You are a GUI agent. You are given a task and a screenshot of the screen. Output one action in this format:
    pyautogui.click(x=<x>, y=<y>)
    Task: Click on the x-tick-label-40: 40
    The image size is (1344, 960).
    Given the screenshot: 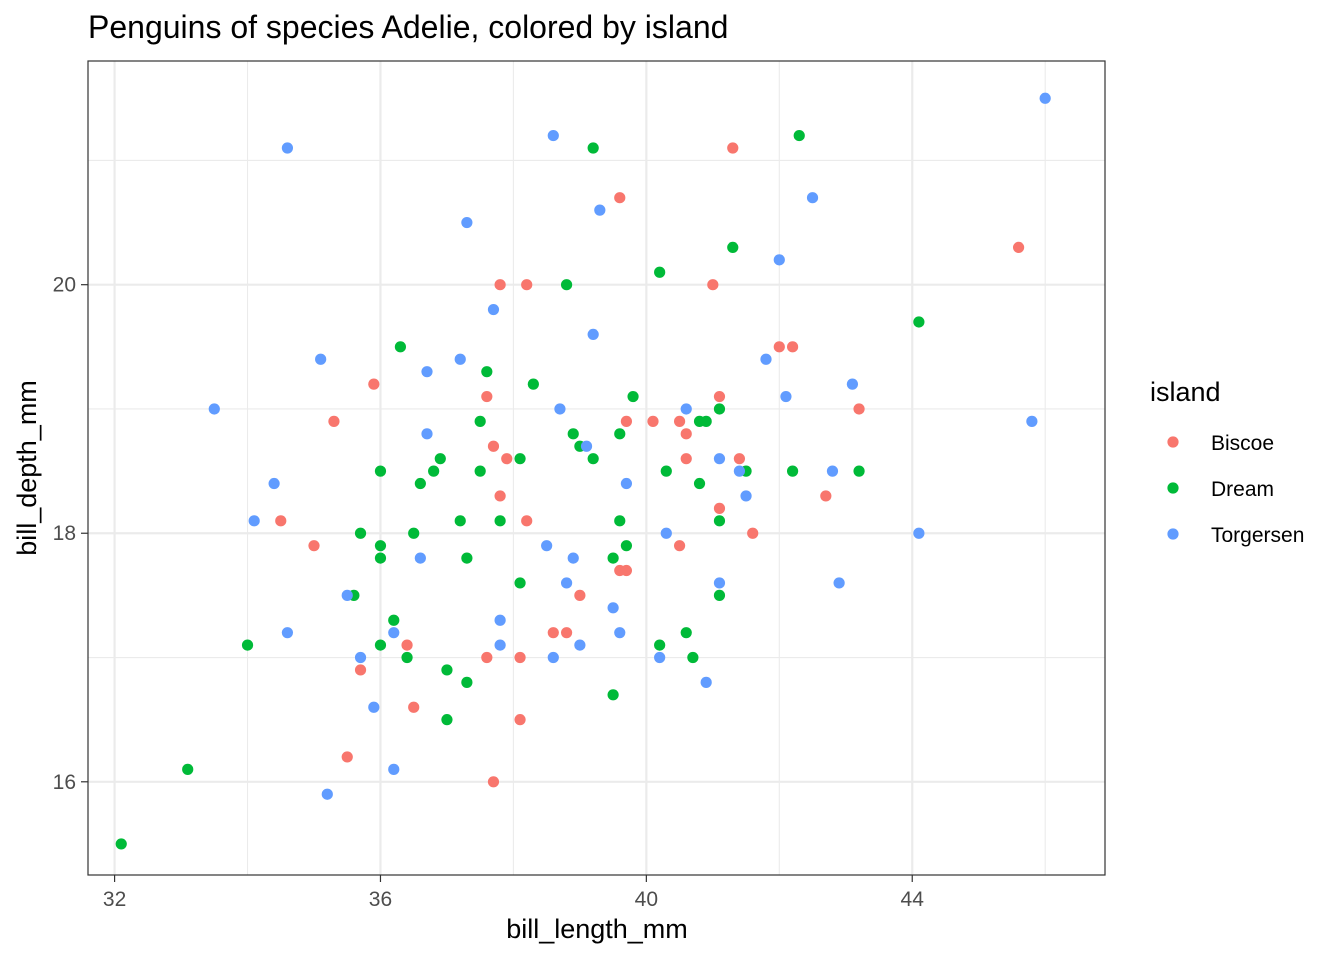 What is the action you would take?
    pyautogui.click(x=646, y=899)
    